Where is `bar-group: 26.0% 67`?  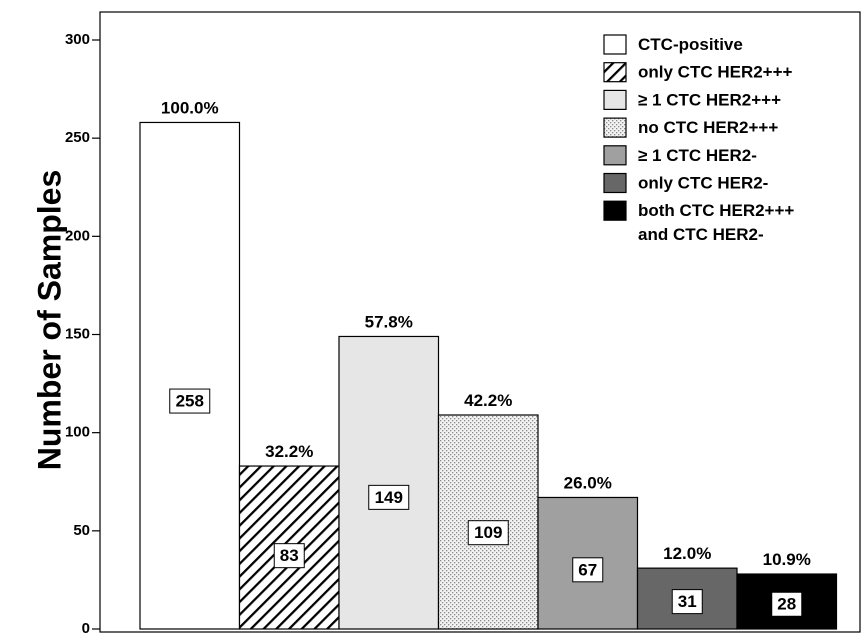
bar-group: 26.0% 67 is located at coordinates (588, 551).